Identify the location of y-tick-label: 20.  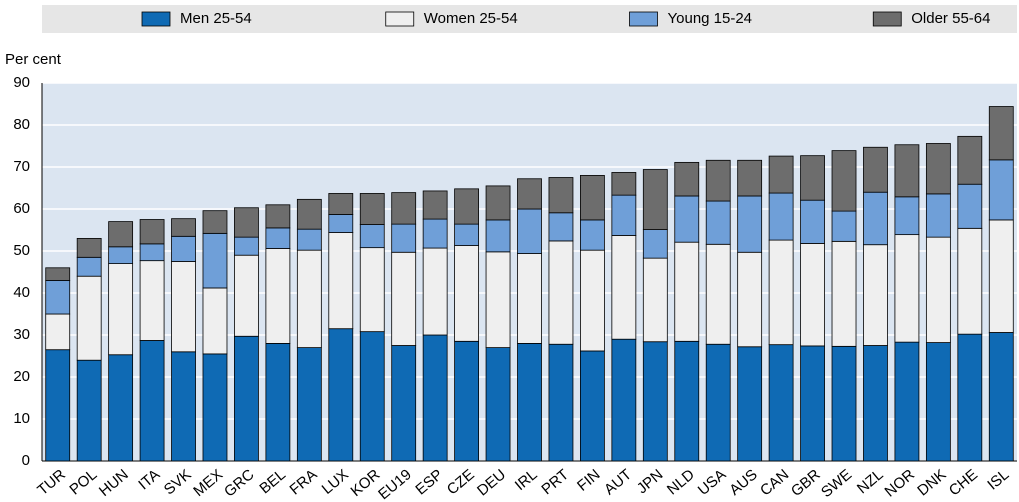
(21, 376).